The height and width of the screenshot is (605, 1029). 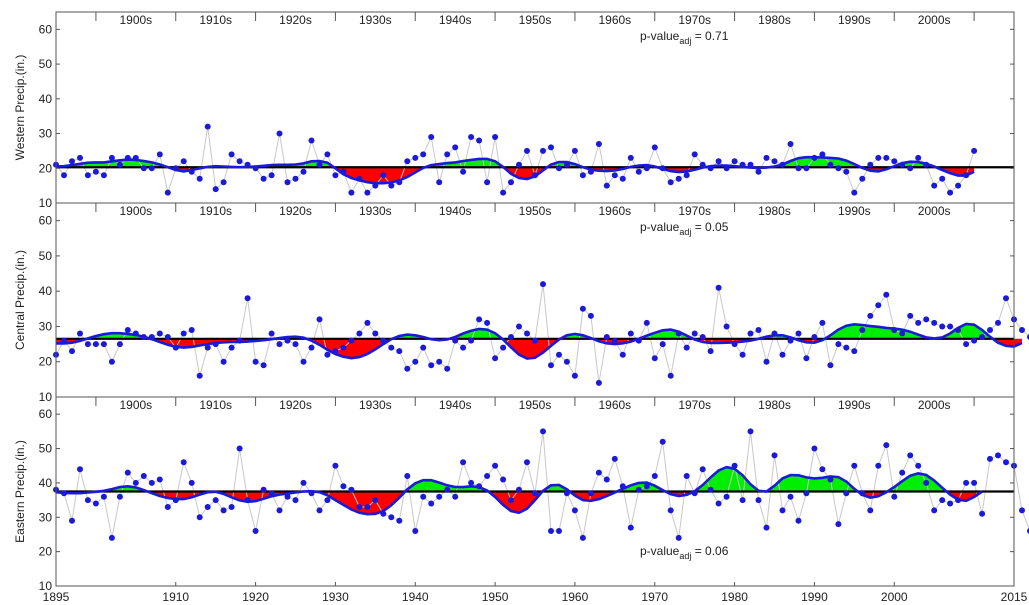 What do you see at coordinates (515, 170) in the screenshot?
I see `smoothed-trend-line` at bounding box center [515, 170].